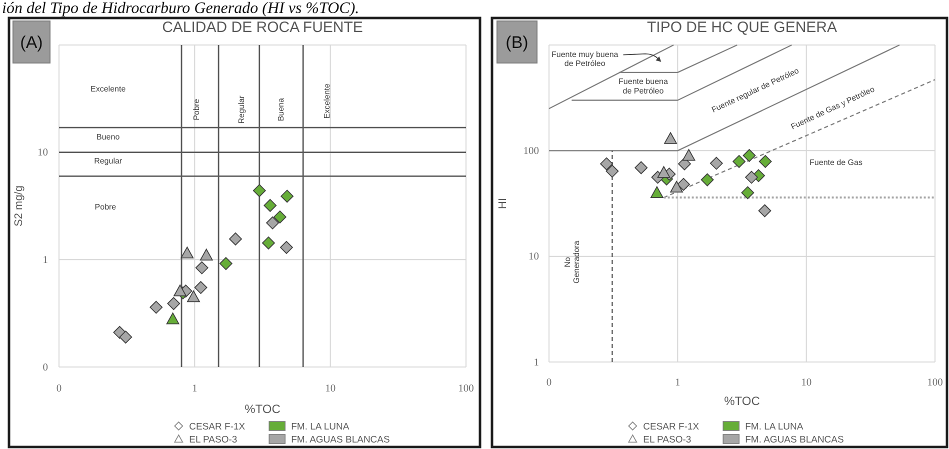 The height and width of the screenshot is (449, 949). What do you see at coordinates (18, 206) in the screenshot?
I see `y-axis-title: S2 mg/g` at bounding box center [18, 206].